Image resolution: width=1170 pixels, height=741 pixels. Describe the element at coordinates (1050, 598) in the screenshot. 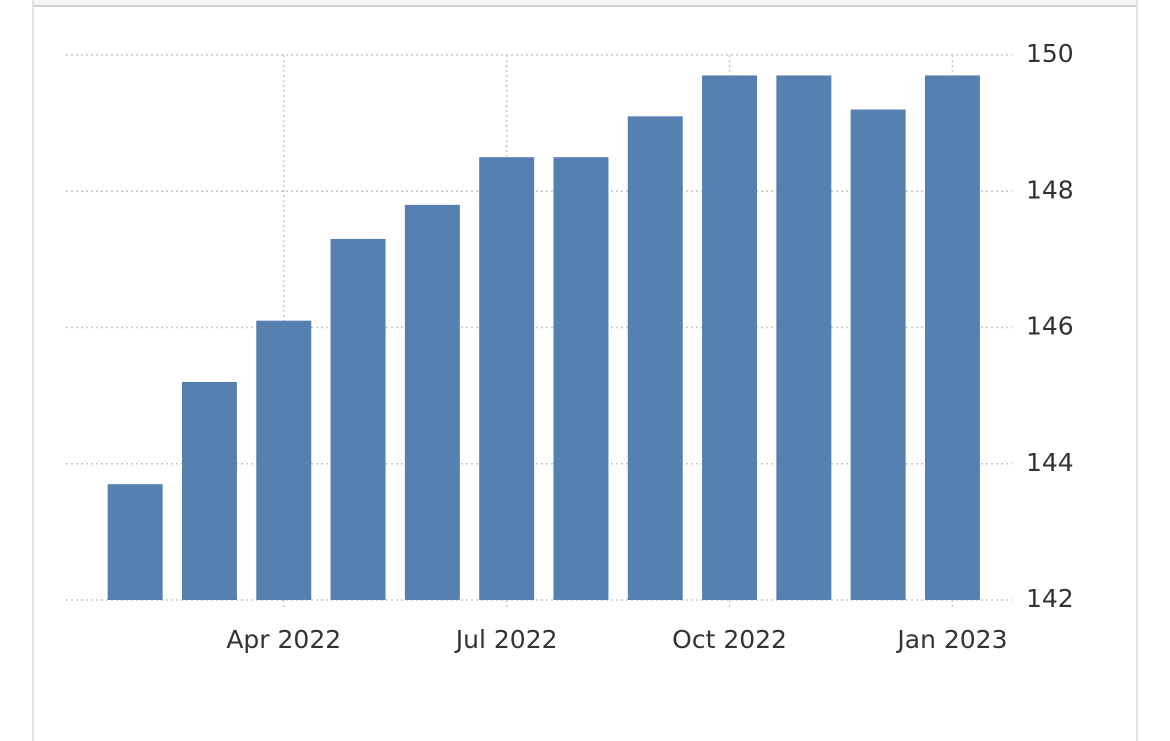

I see `y-tick-label: 142` at that location.